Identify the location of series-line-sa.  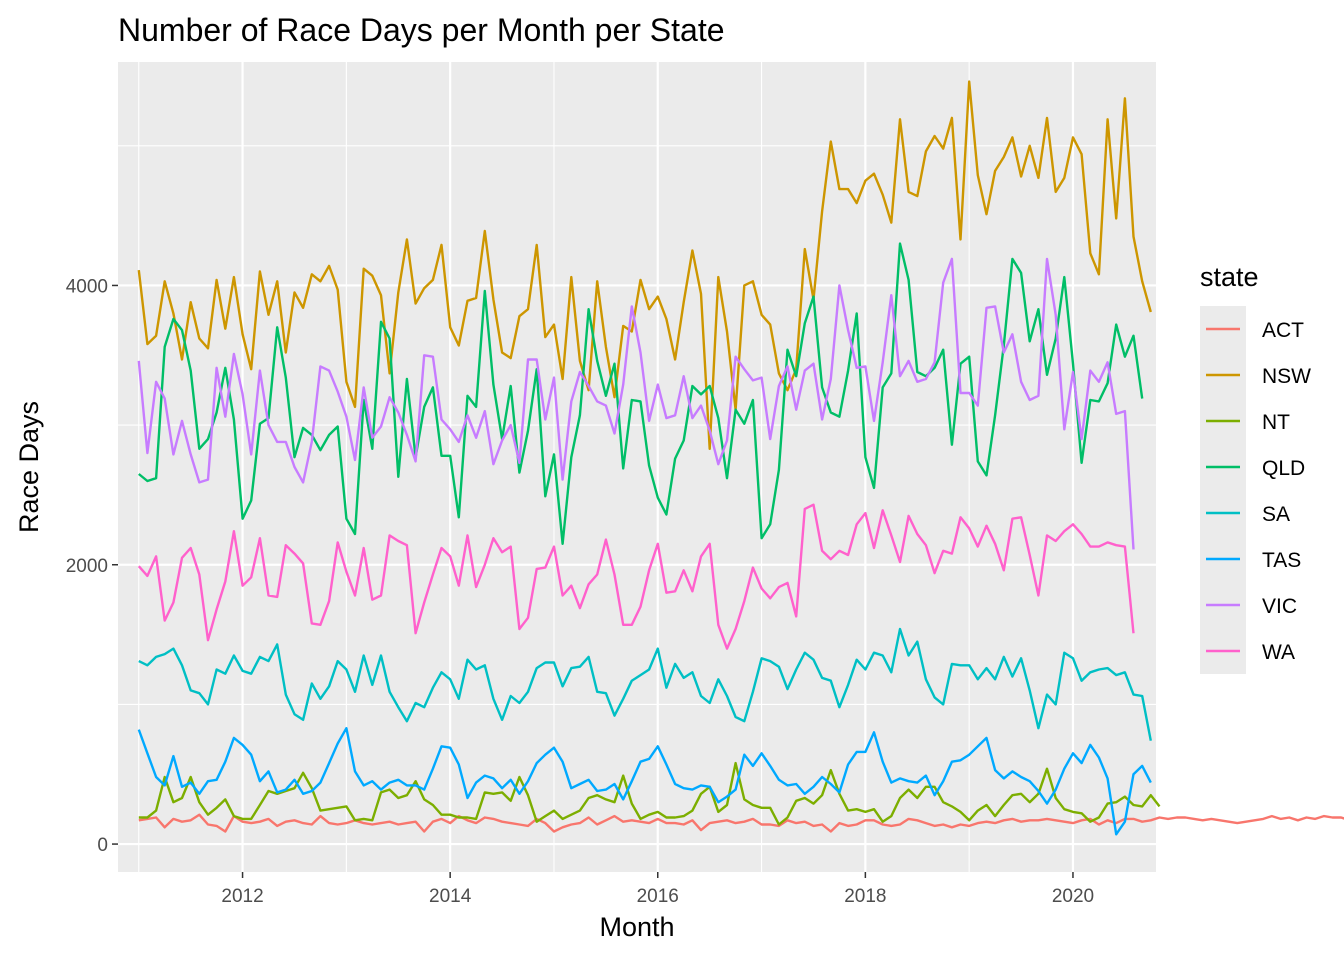
(645, 684).